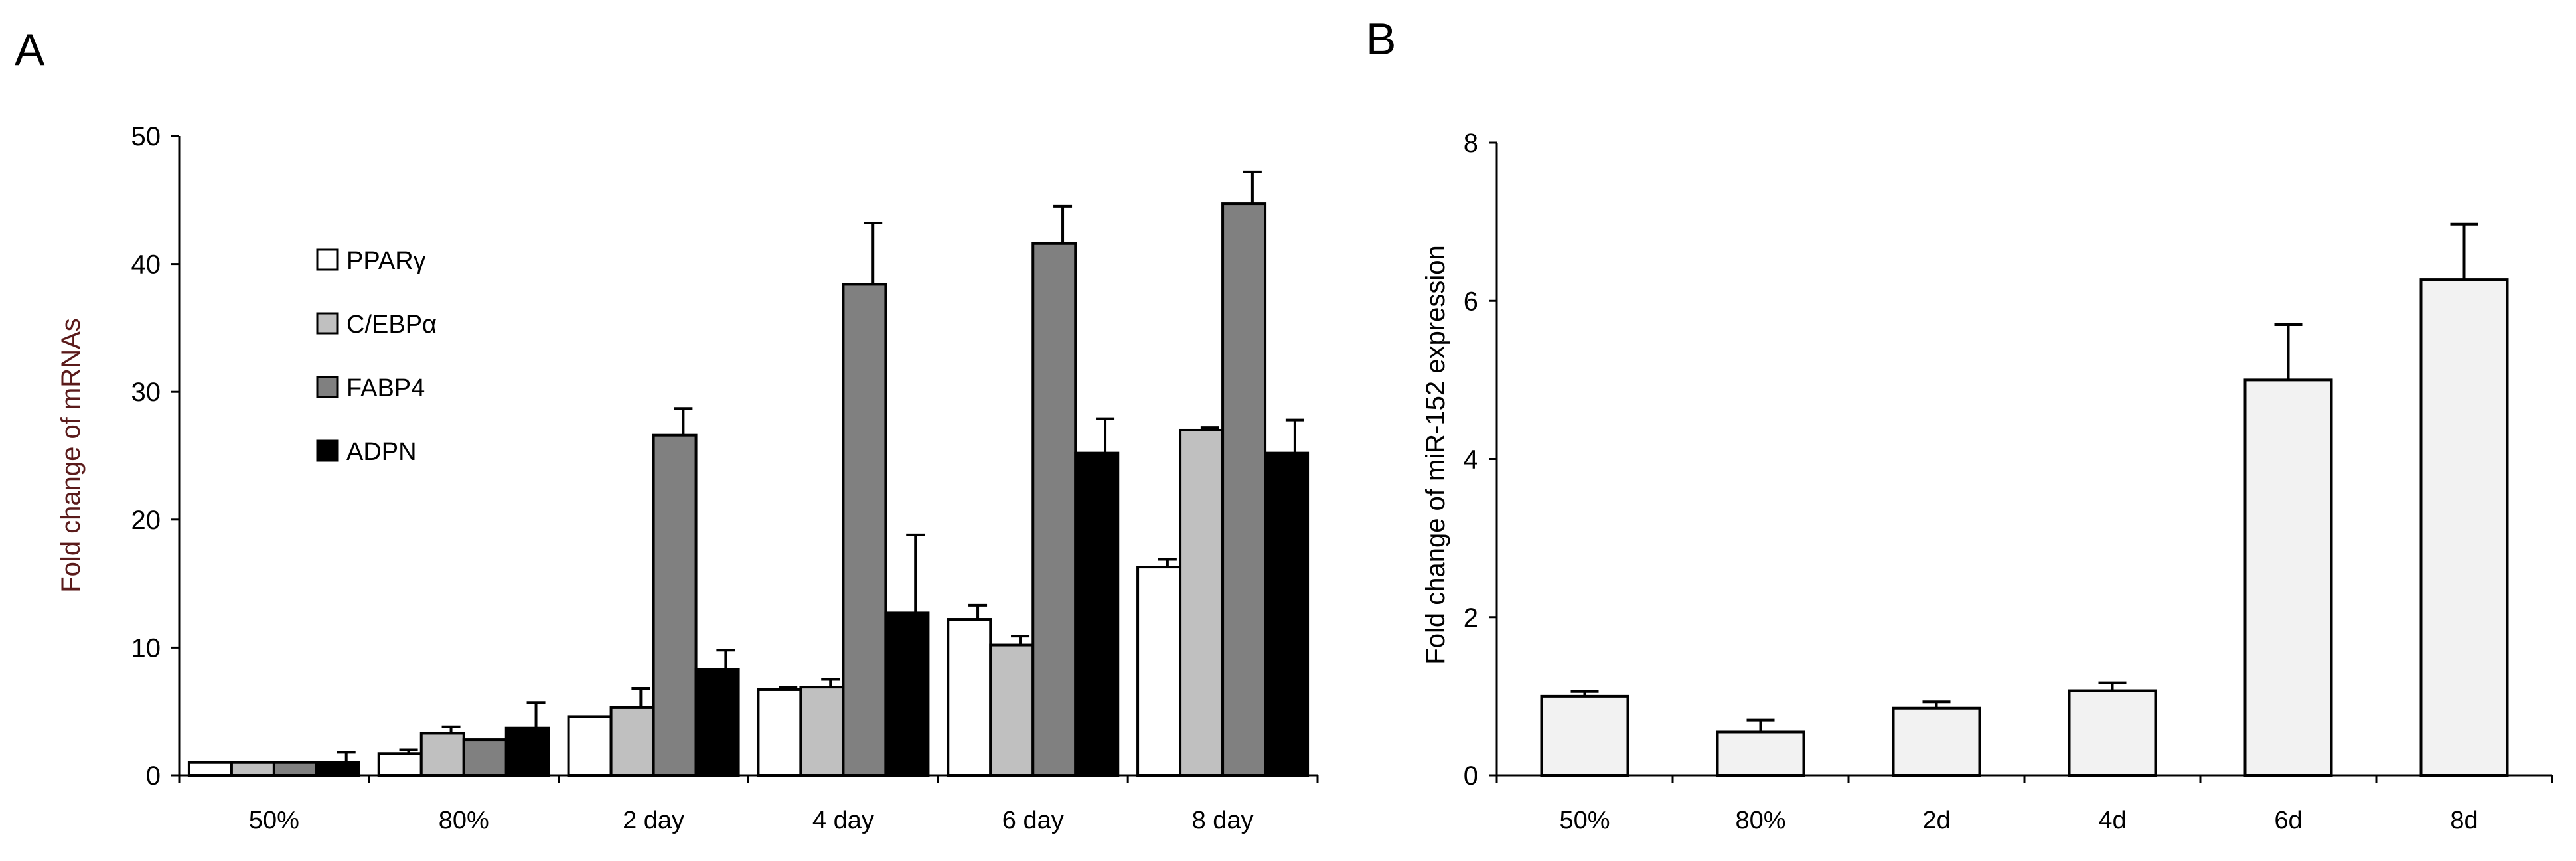 This screenshot has width=2576, height=861. What do you see at coordinates (155, 456) in the screenshot?
I see `chart-a-y-ticks: 0 10 20 30 40 50` at bounding box center [155, 456].